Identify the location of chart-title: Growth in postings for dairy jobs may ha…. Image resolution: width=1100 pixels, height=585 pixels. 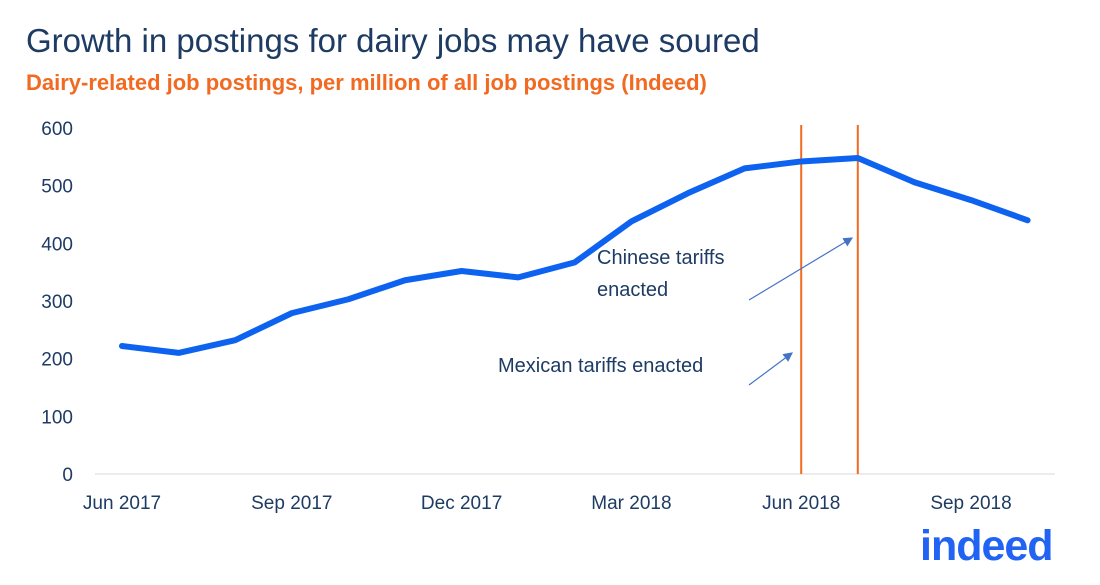
(393, 40).